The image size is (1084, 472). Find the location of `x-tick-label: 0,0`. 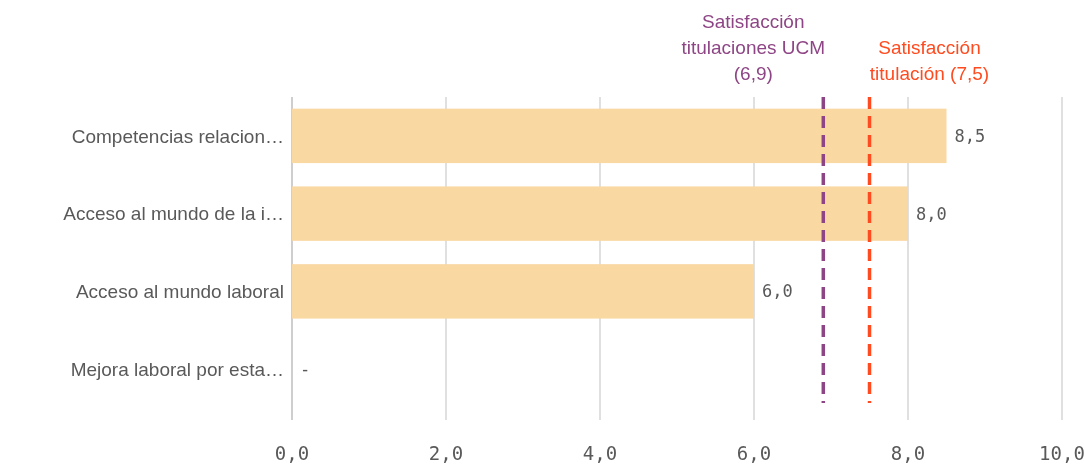

x-tick-label: 0,0 is located at coordinates (292, 453).